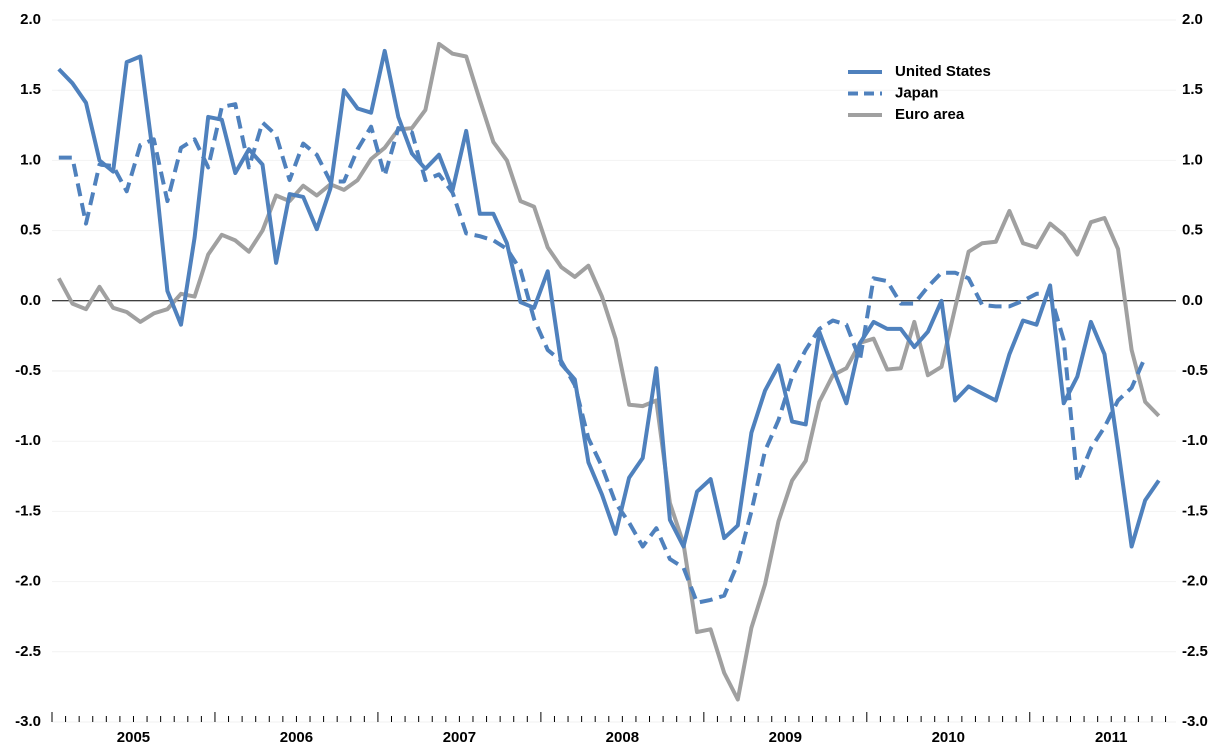 This screenshot has height=751, width=1222. Describe the element at coordinates (28, 721) in the screenshot. I see `y-tick-label: -3.0` at that location.